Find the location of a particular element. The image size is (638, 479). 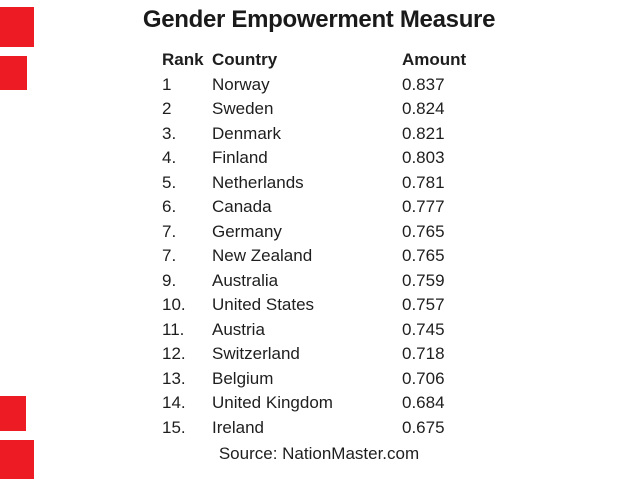

country-cell: Australia is located at coordinates (245, 280).